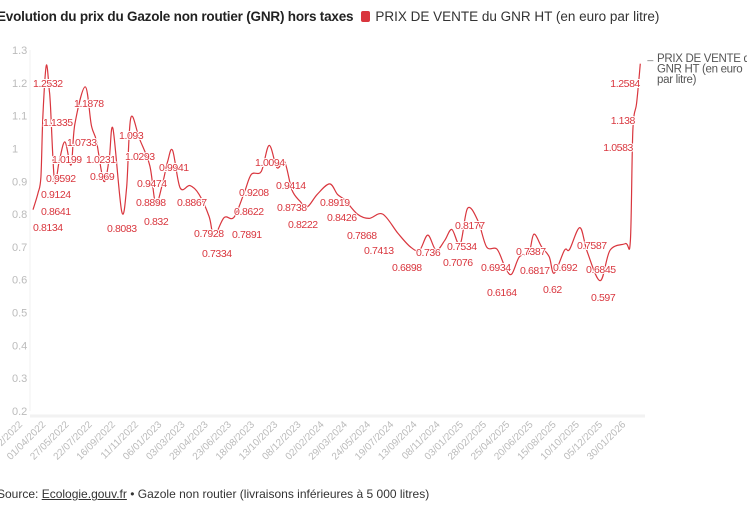  What do you see at coordinates (462, 247) in the screenshot?
I see `data-label: 0.7534` at bounding box center [462, 247].